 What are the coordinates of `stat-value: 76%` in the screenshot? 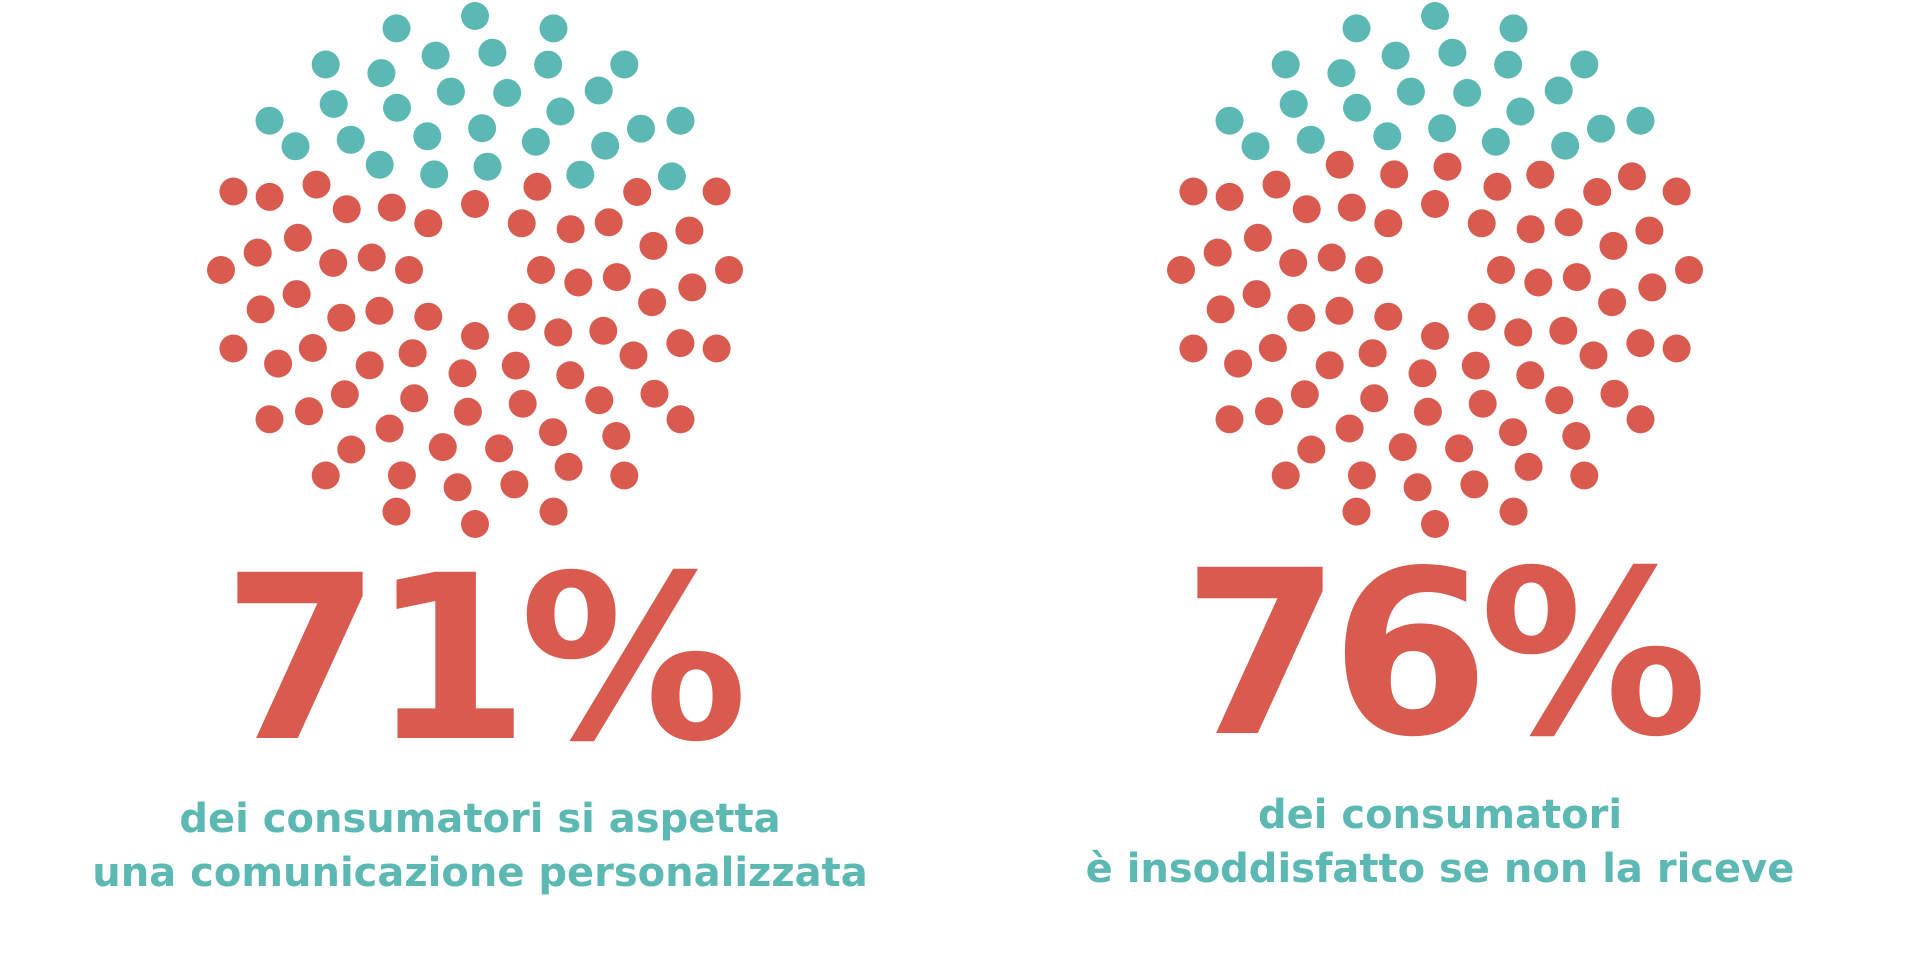 It's located at (1445, 654).